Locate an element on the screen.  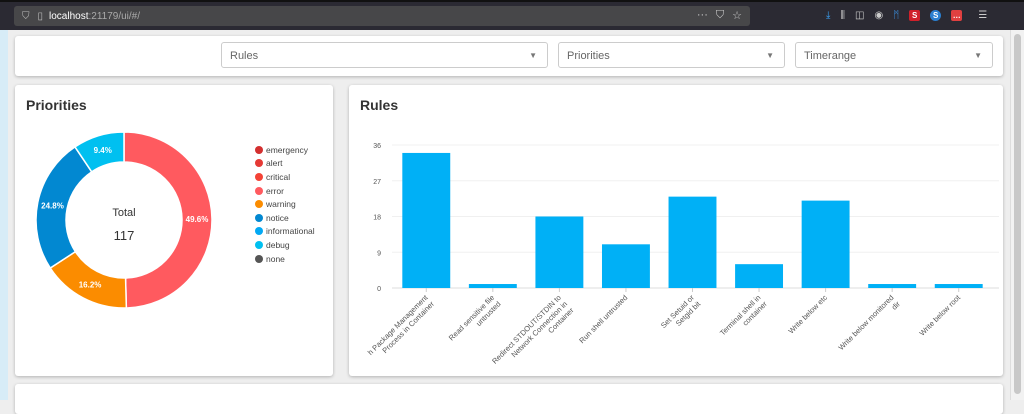
download-icon: ⤓ is located at coordinates (828, 15).